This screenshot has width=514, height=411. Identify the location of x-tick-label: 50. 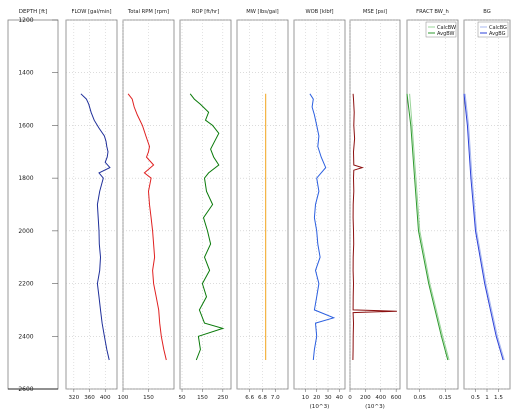
(182, 398).